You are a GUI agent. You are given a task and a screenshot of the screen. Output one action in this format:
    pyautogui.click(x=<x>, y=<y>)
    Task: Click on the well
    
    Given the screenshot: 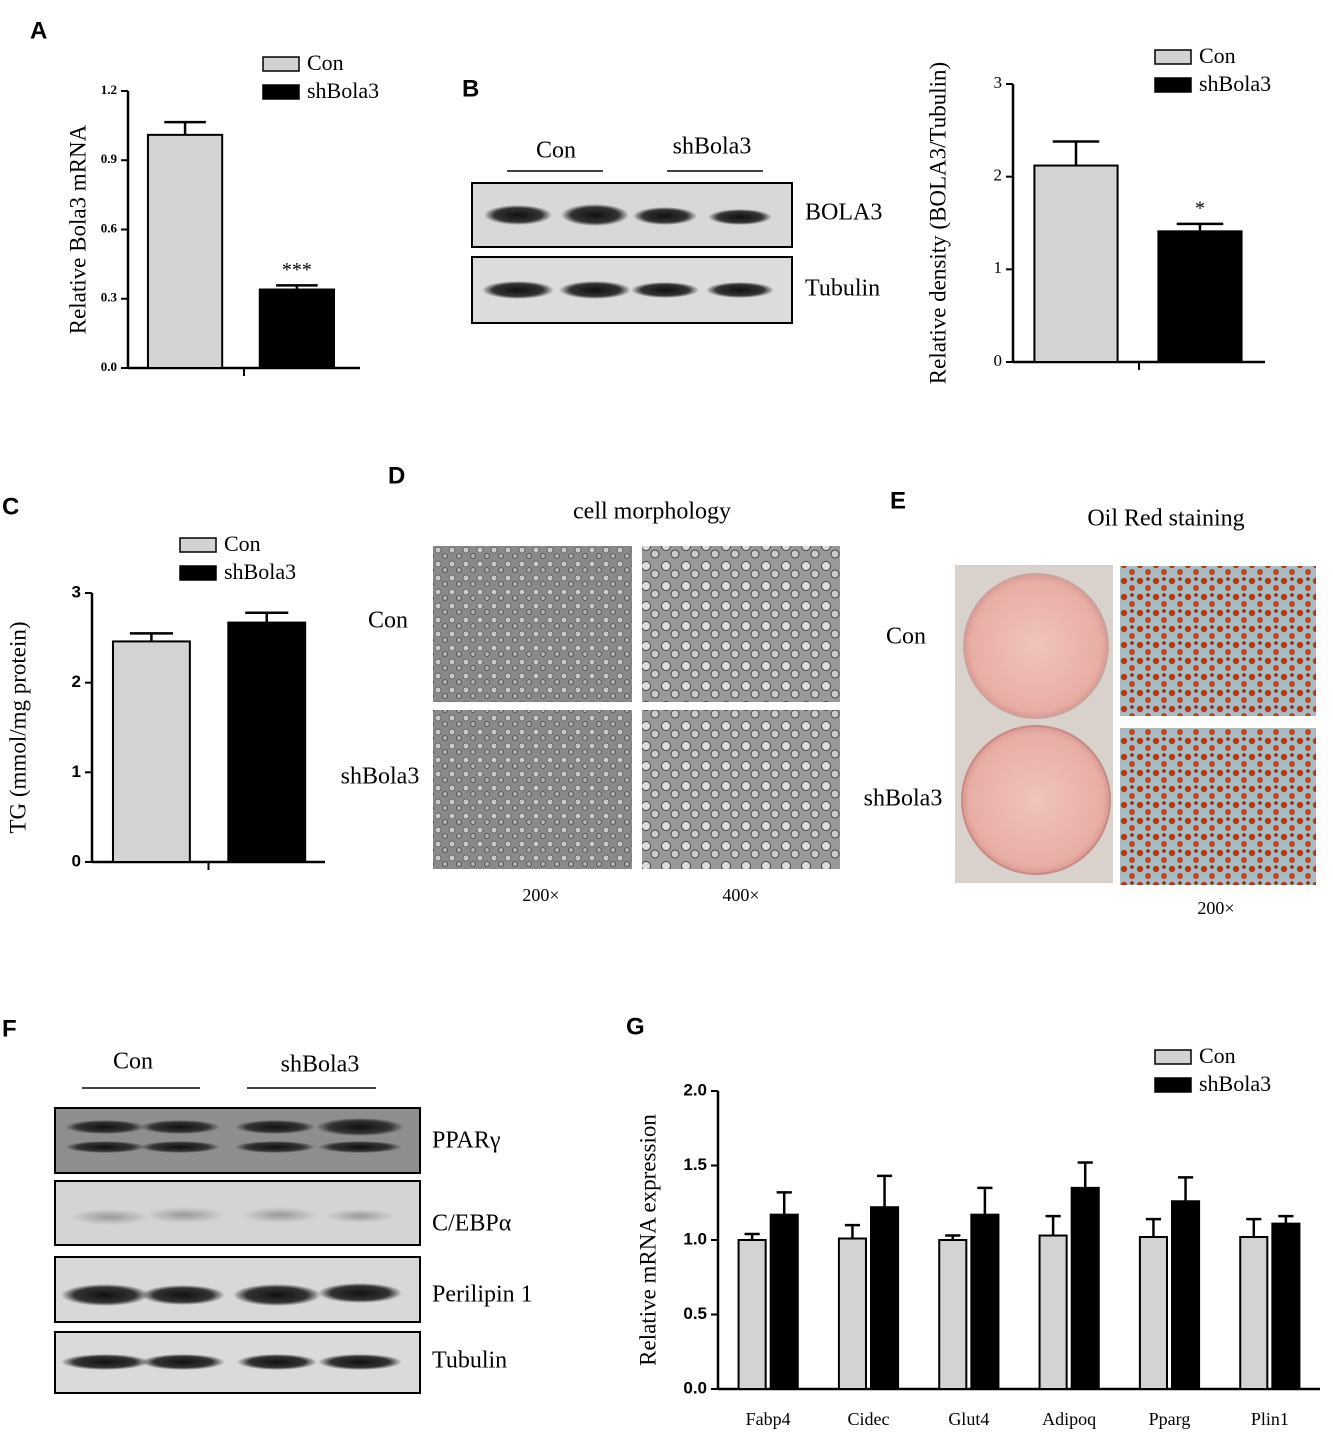 What is the action you would take?
    pyautogui.click(x=1036, y=646)
    